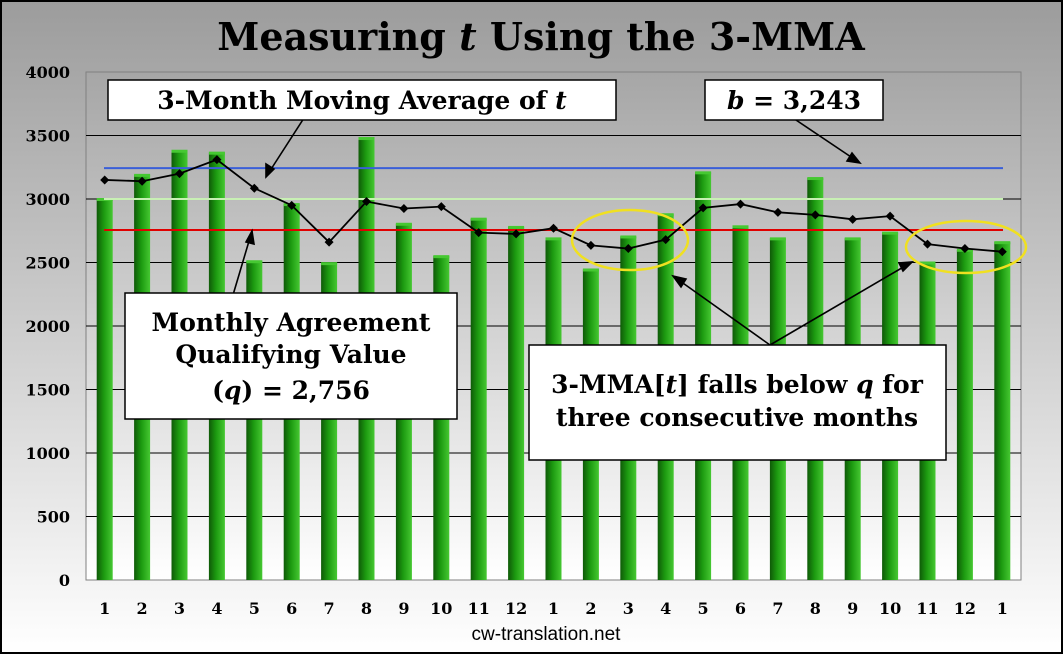  I want to click on x-tick-label: 7, so click(329, 608).